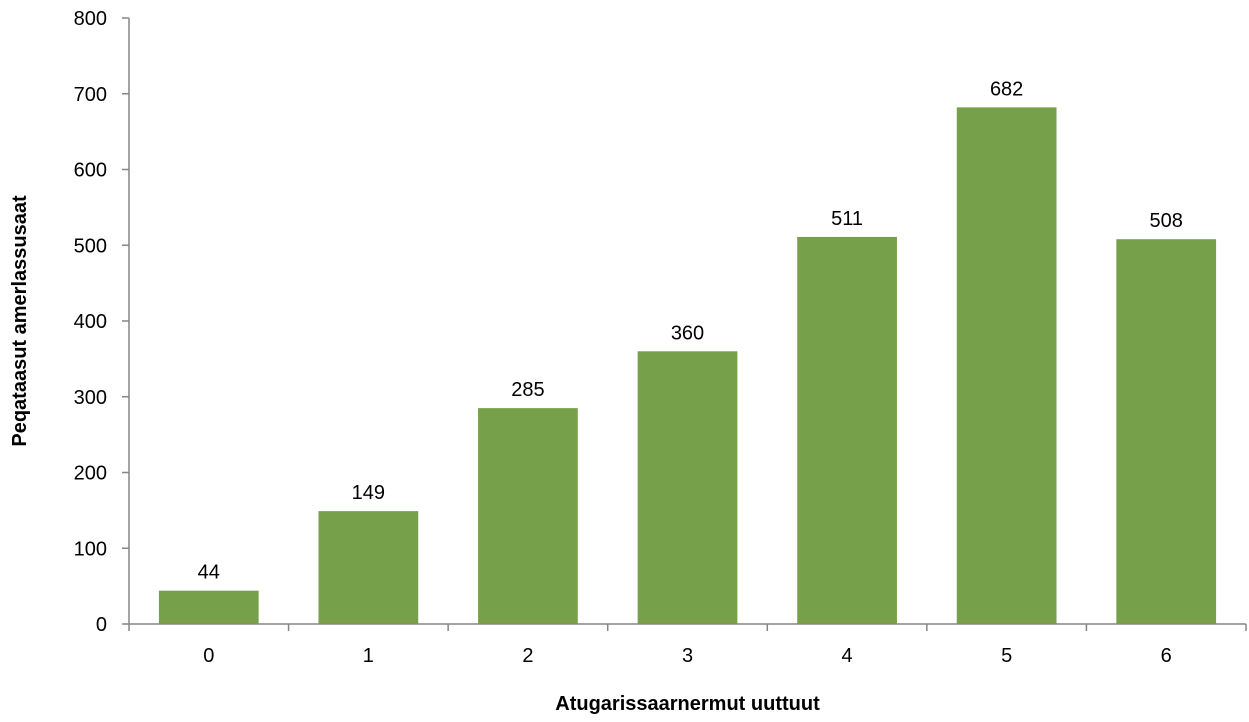 This screenshot has height=722, width=1249. I want to click on x-tick-label-5: 5, so click(1006, 656).